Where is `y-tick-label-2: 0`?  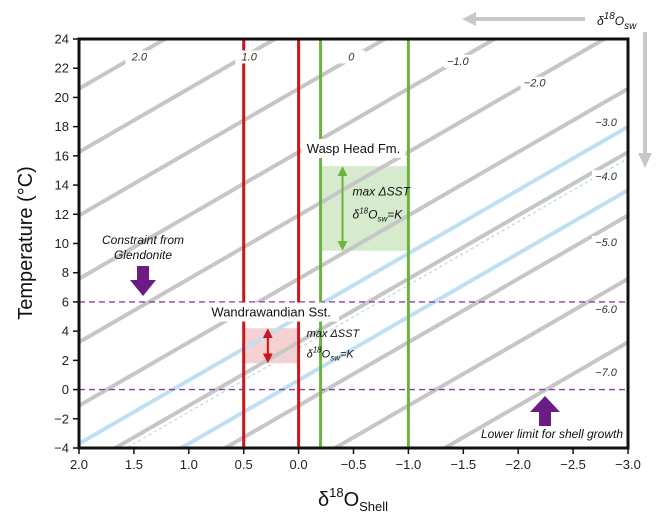 y-tick-label-2: 0 is located at coordinates (65, 389).